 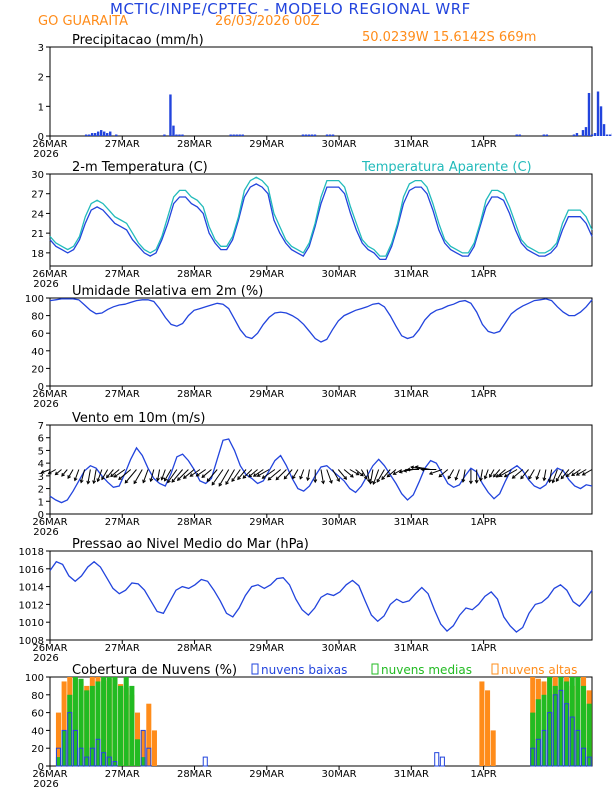 I want to click on y-tick-label: 60, so click(x=37, y=714).